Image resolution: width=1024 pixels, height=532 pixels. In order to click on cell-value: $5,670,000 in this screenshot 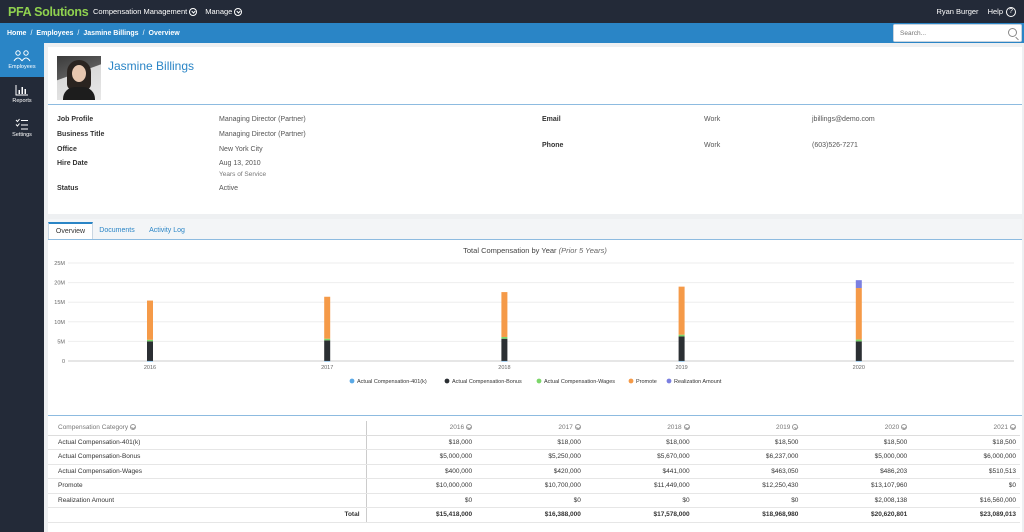, I will do `click(639, 457)`.